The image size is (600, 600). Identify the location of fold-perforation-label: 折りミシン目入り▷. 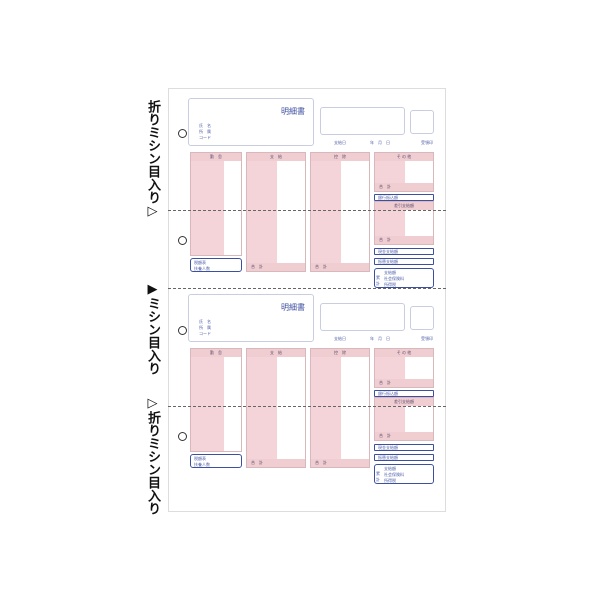
(152, 159).